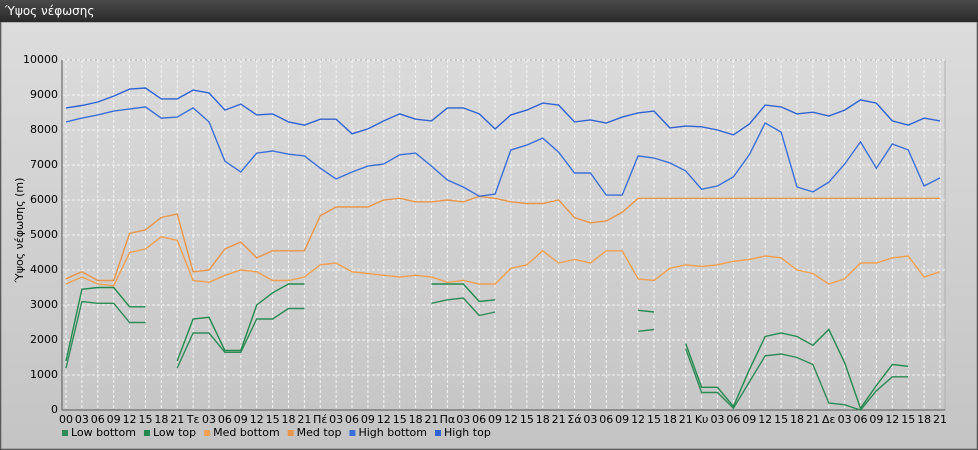 The height and width of the screenshot is (450, 978). I want to click on legend-label: Med top, so click(319, 432).